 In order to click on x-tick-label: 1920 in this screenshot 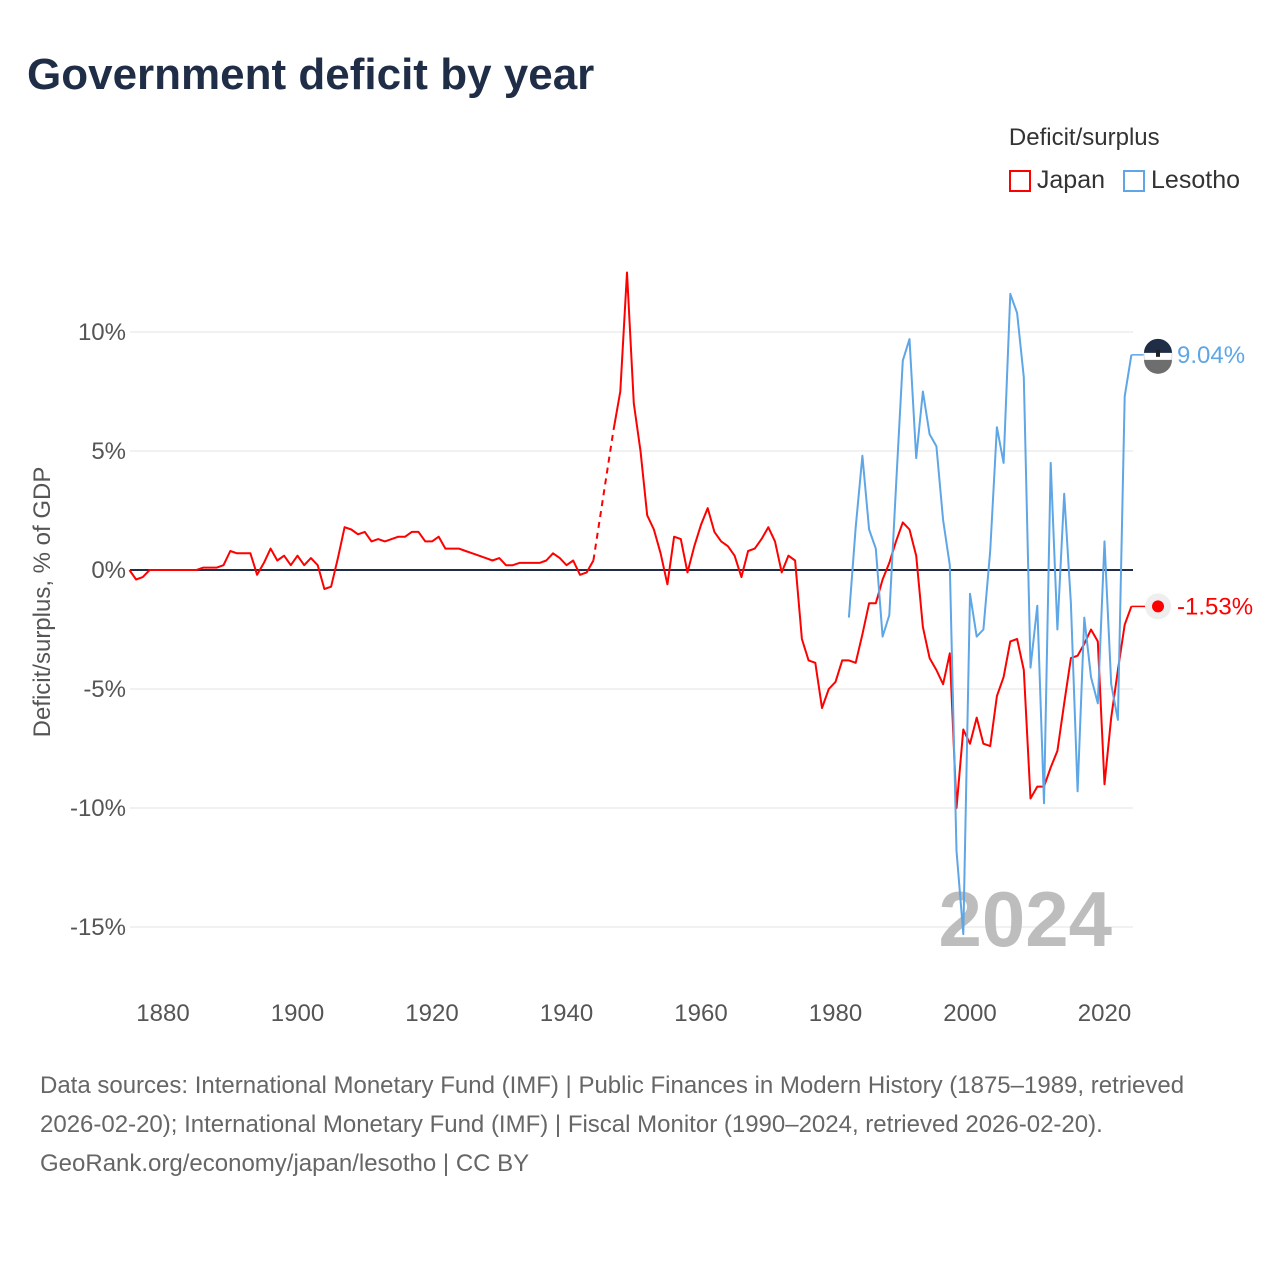, I will do `click(431, 1013)`.